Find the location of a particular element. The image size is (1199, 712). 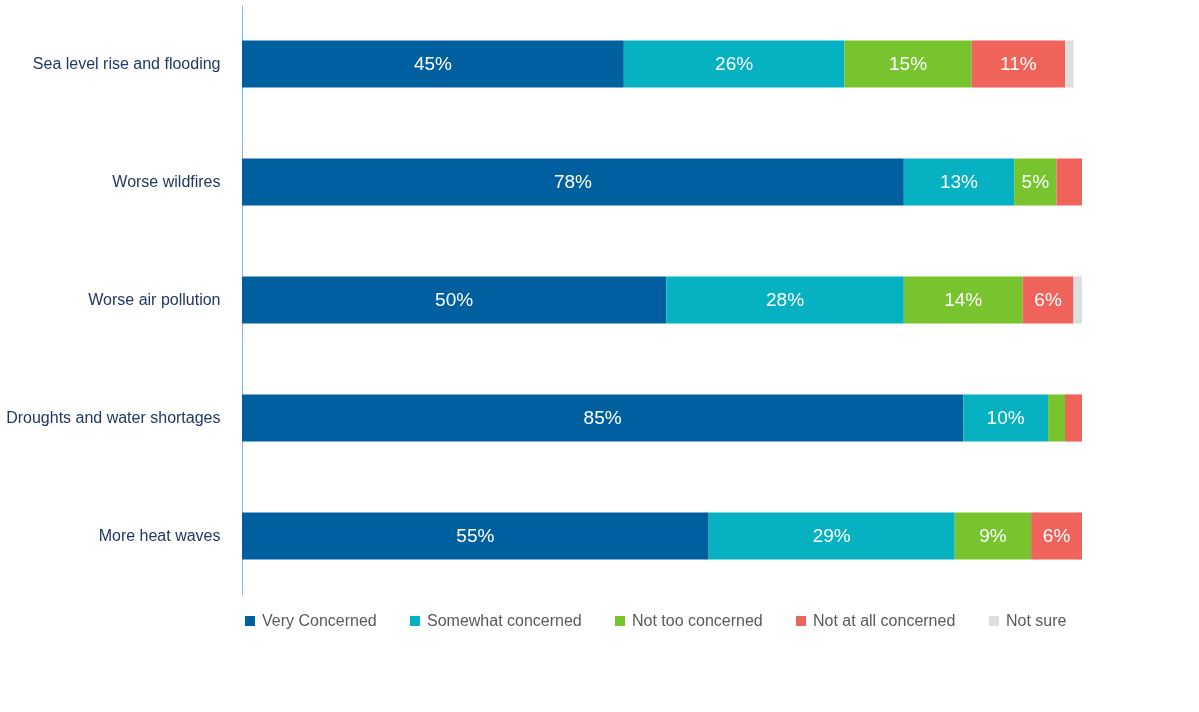

data-label: 15% is located at coordinates (908, 63).